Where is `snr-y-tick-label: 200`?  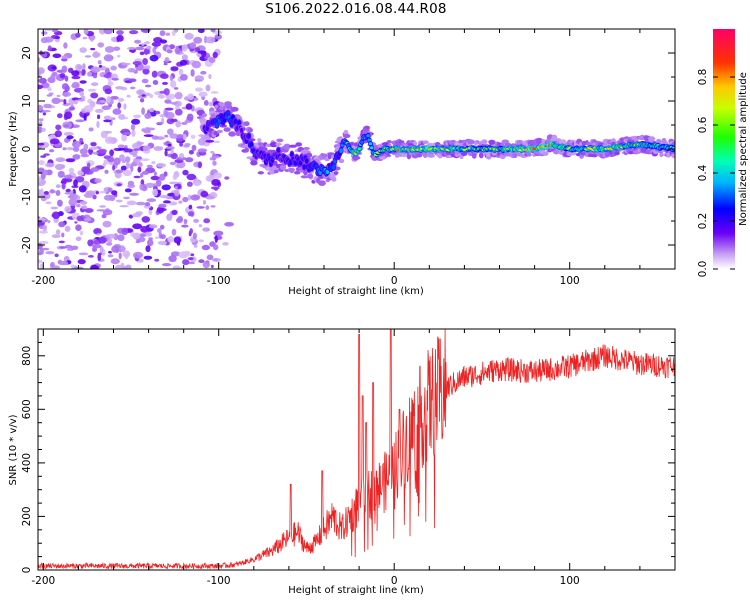
snr-y-tick-label: 200 is located at coordinates (27, 516).